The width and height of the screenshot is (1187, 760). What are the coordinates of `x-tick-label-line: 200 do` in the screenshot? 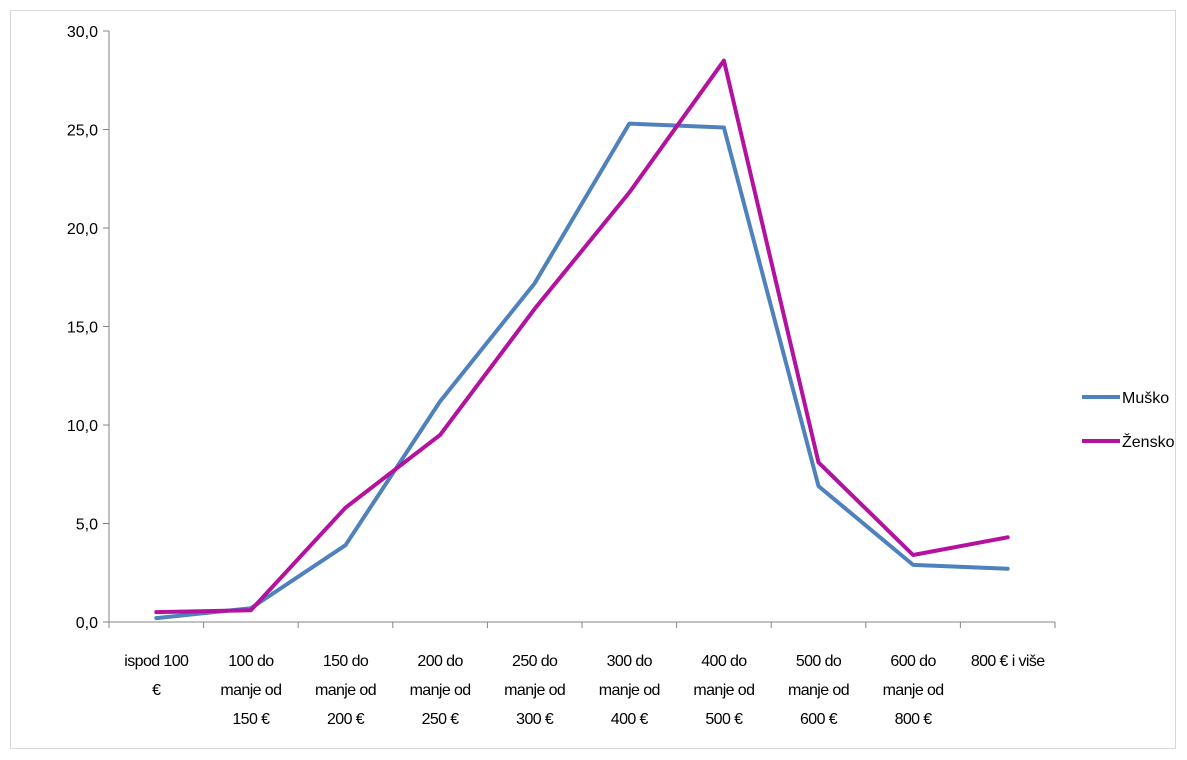 It's located at (440, 661).